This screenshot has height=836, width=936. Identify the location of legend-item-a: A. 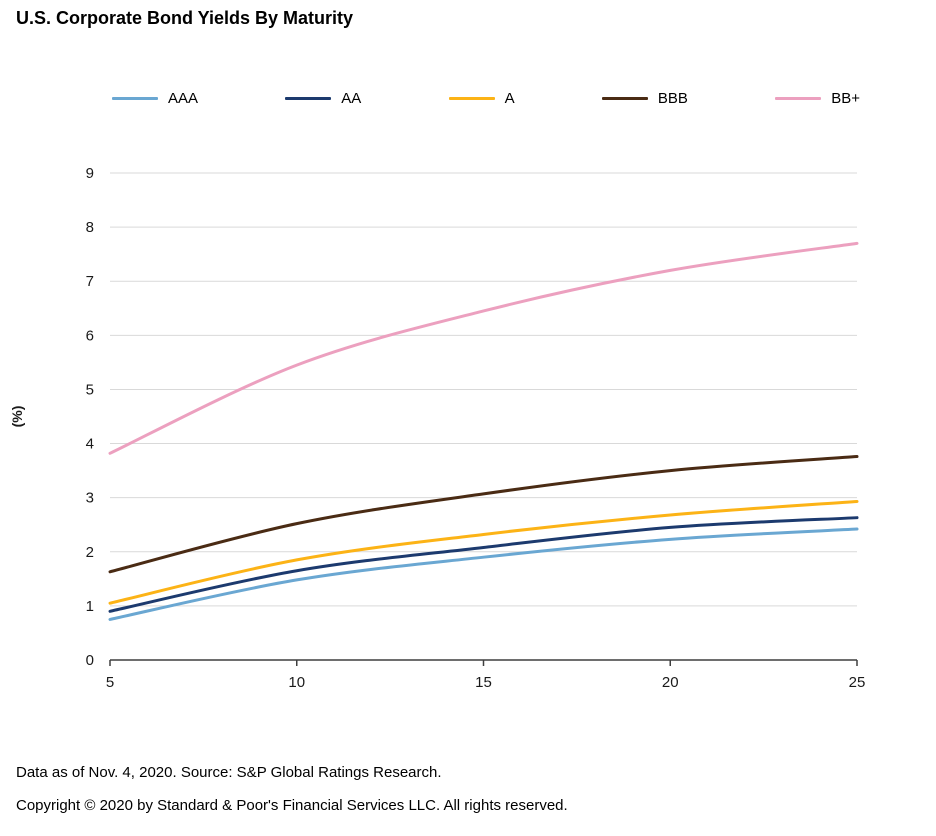
(481, 98).